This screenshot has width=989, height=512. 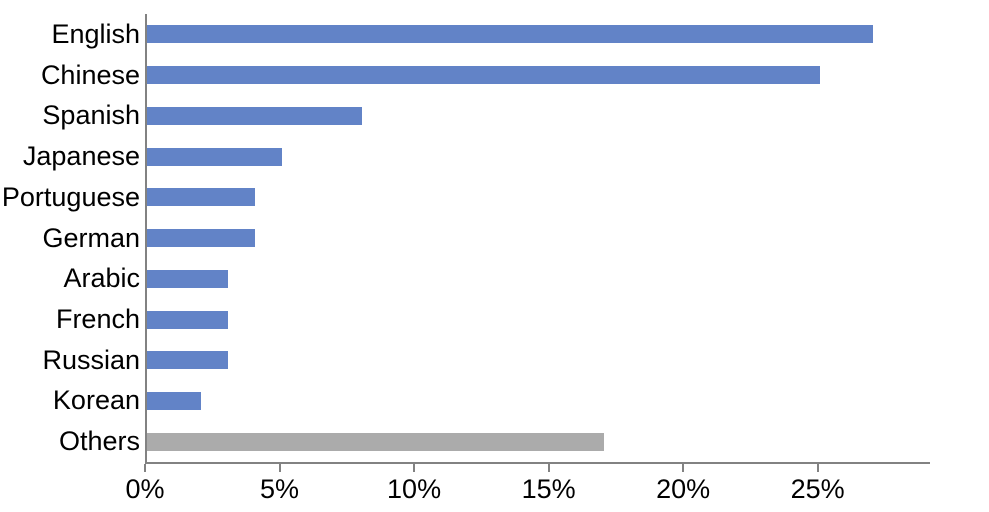 I want to click on bar-row: Russian, so click(x=486, y=360).